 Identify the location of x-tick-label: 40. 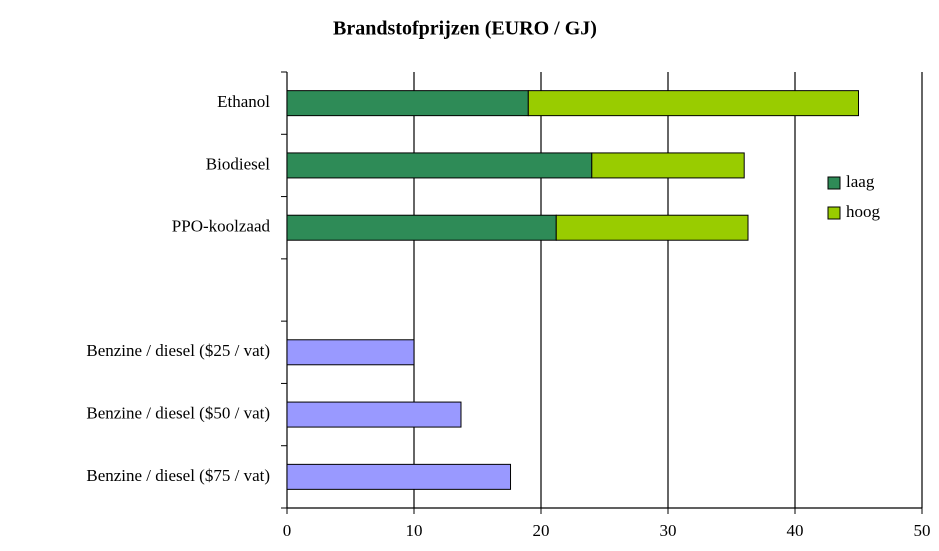
(795, 530).